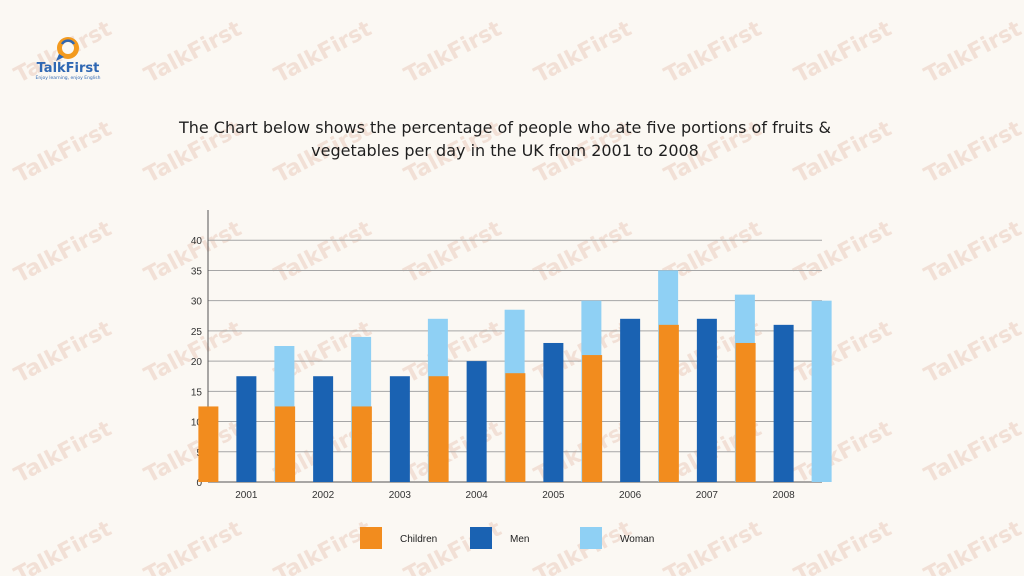 This screenshot has width=1024, height=576. I want to click on x-tick-label: 2002, so click(323, 495).